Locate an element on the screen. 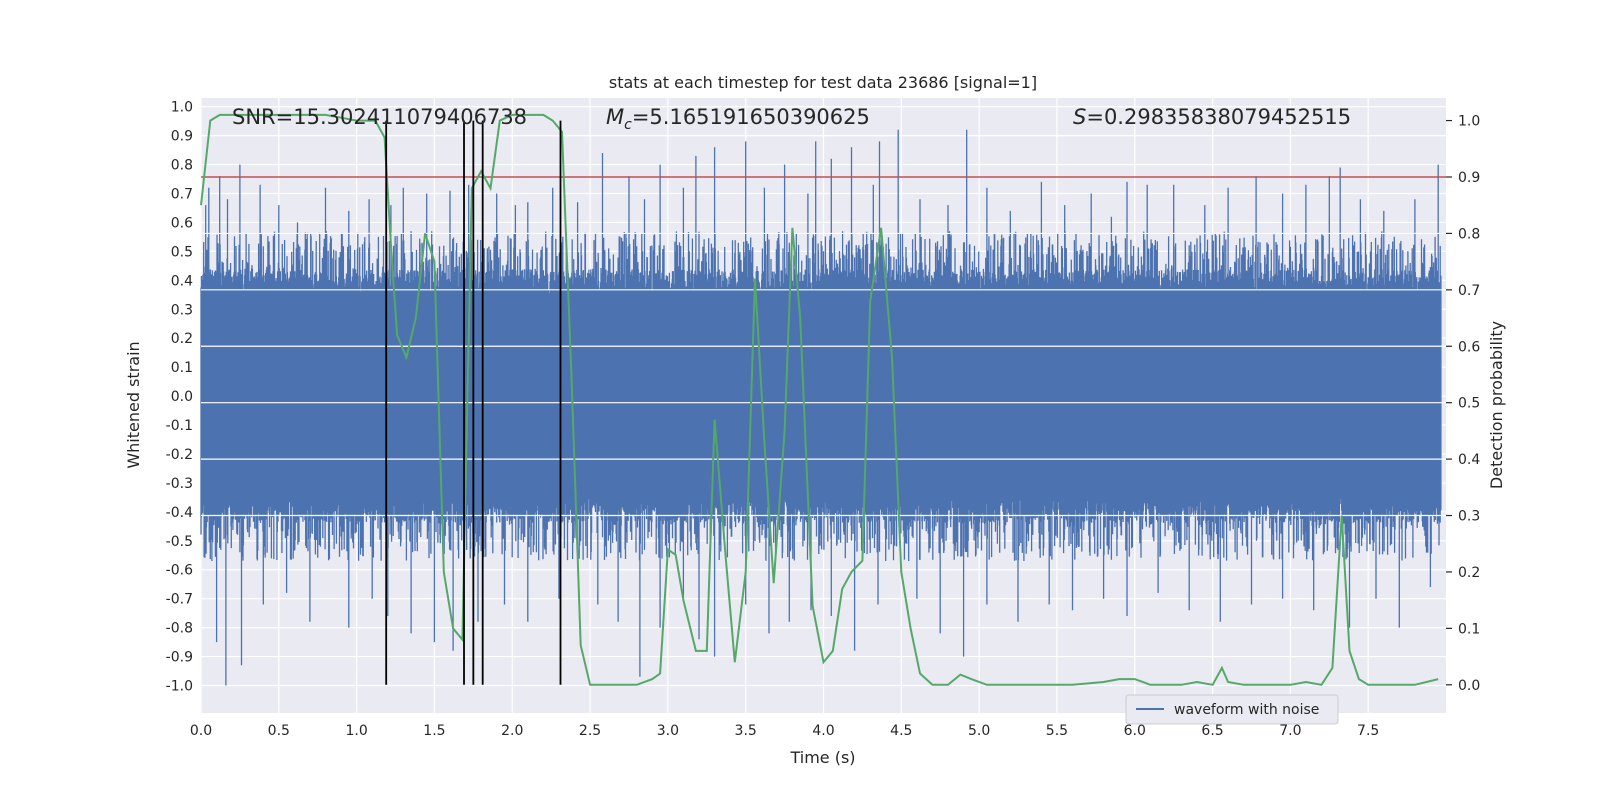 The width and height of the screenshot is (1600, 800). chirp-mass-value: =5.165191650390625 is located at coordinates (751, 117).